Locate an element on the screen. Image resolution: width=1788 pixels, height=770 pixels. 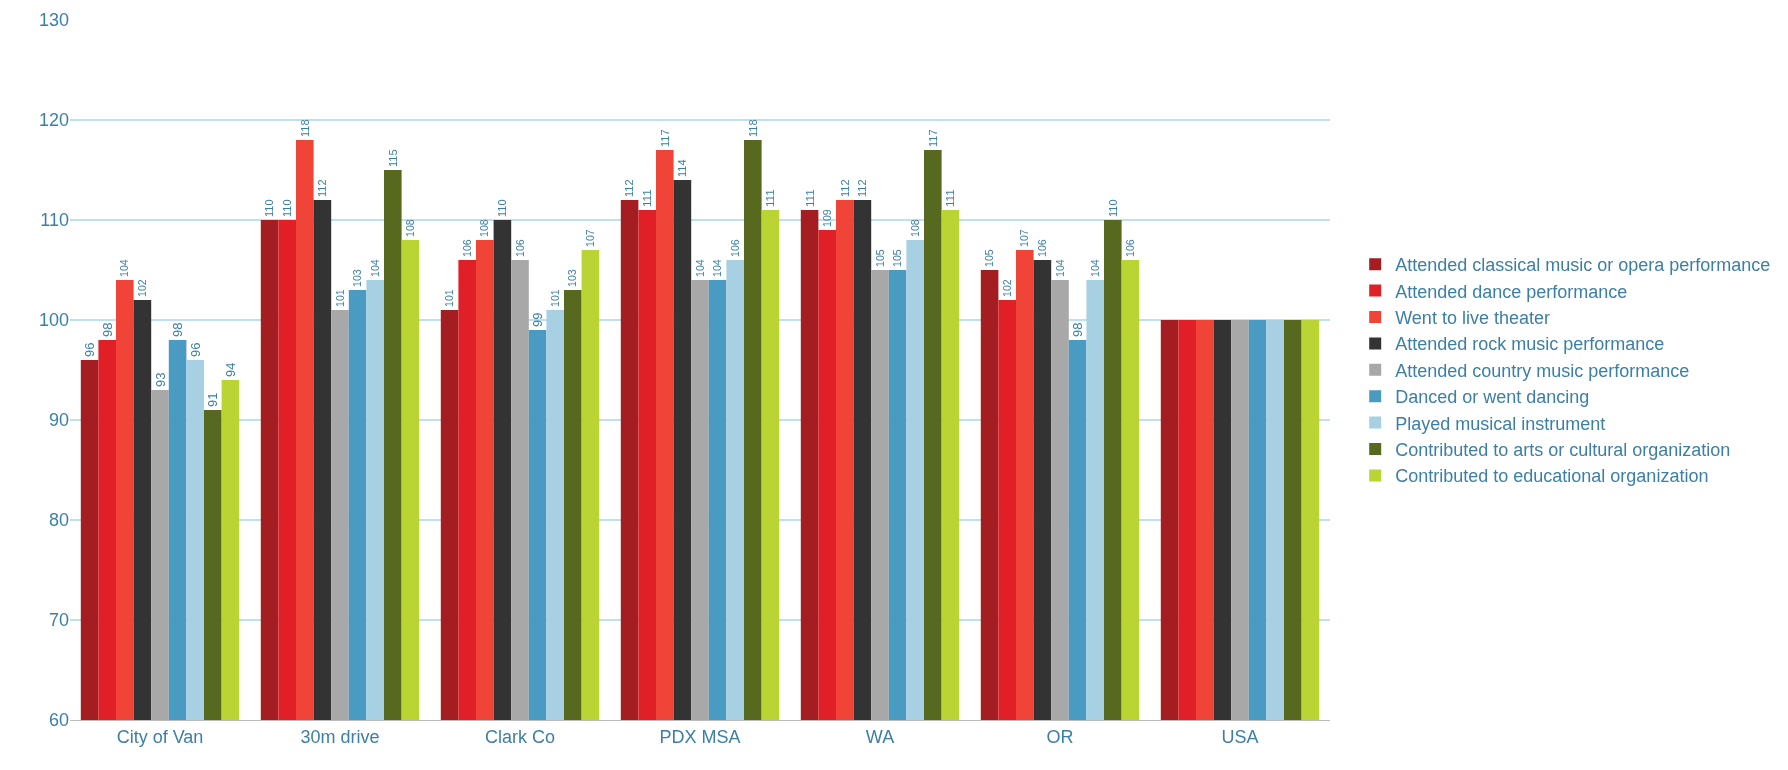
legend-label: Attended rock music performance is located at coordinates (1530, 344).